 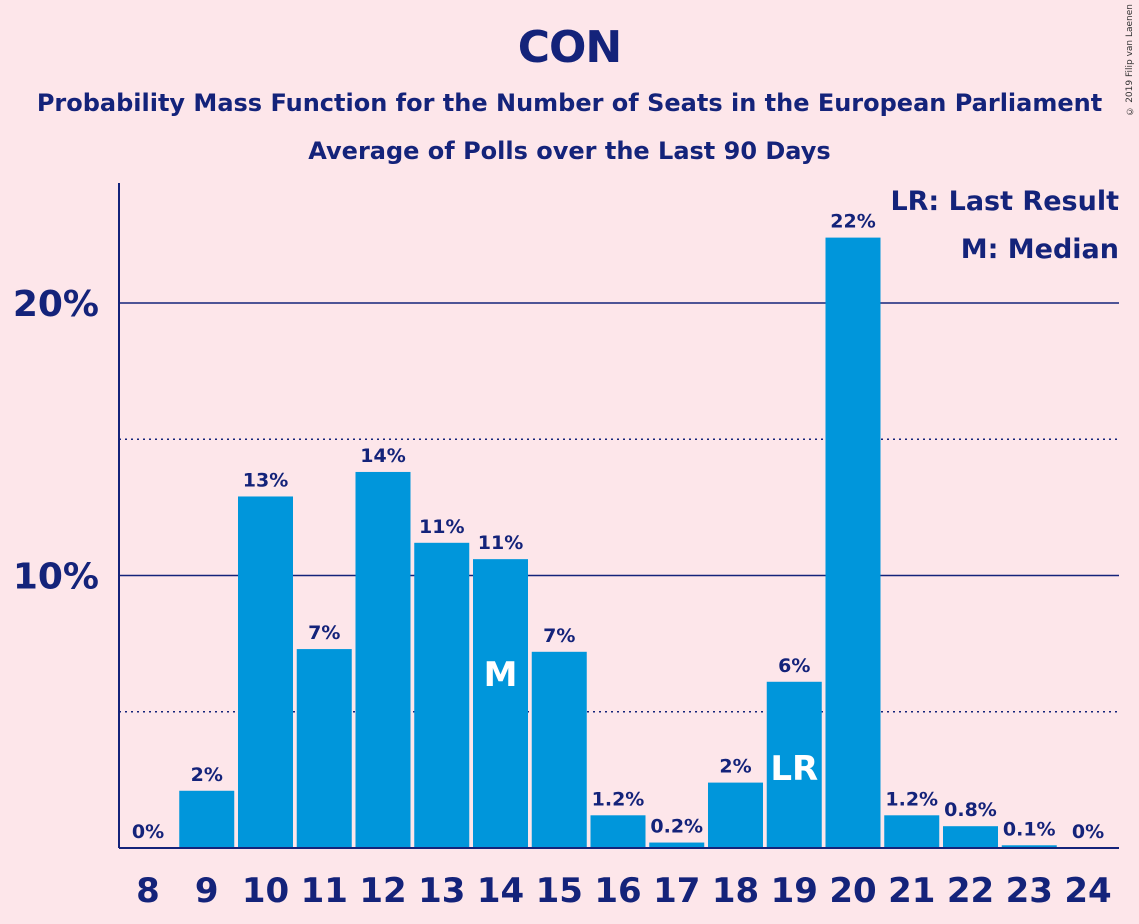 I want to click on x-tick-label: 17, so click(x=676, y=891).